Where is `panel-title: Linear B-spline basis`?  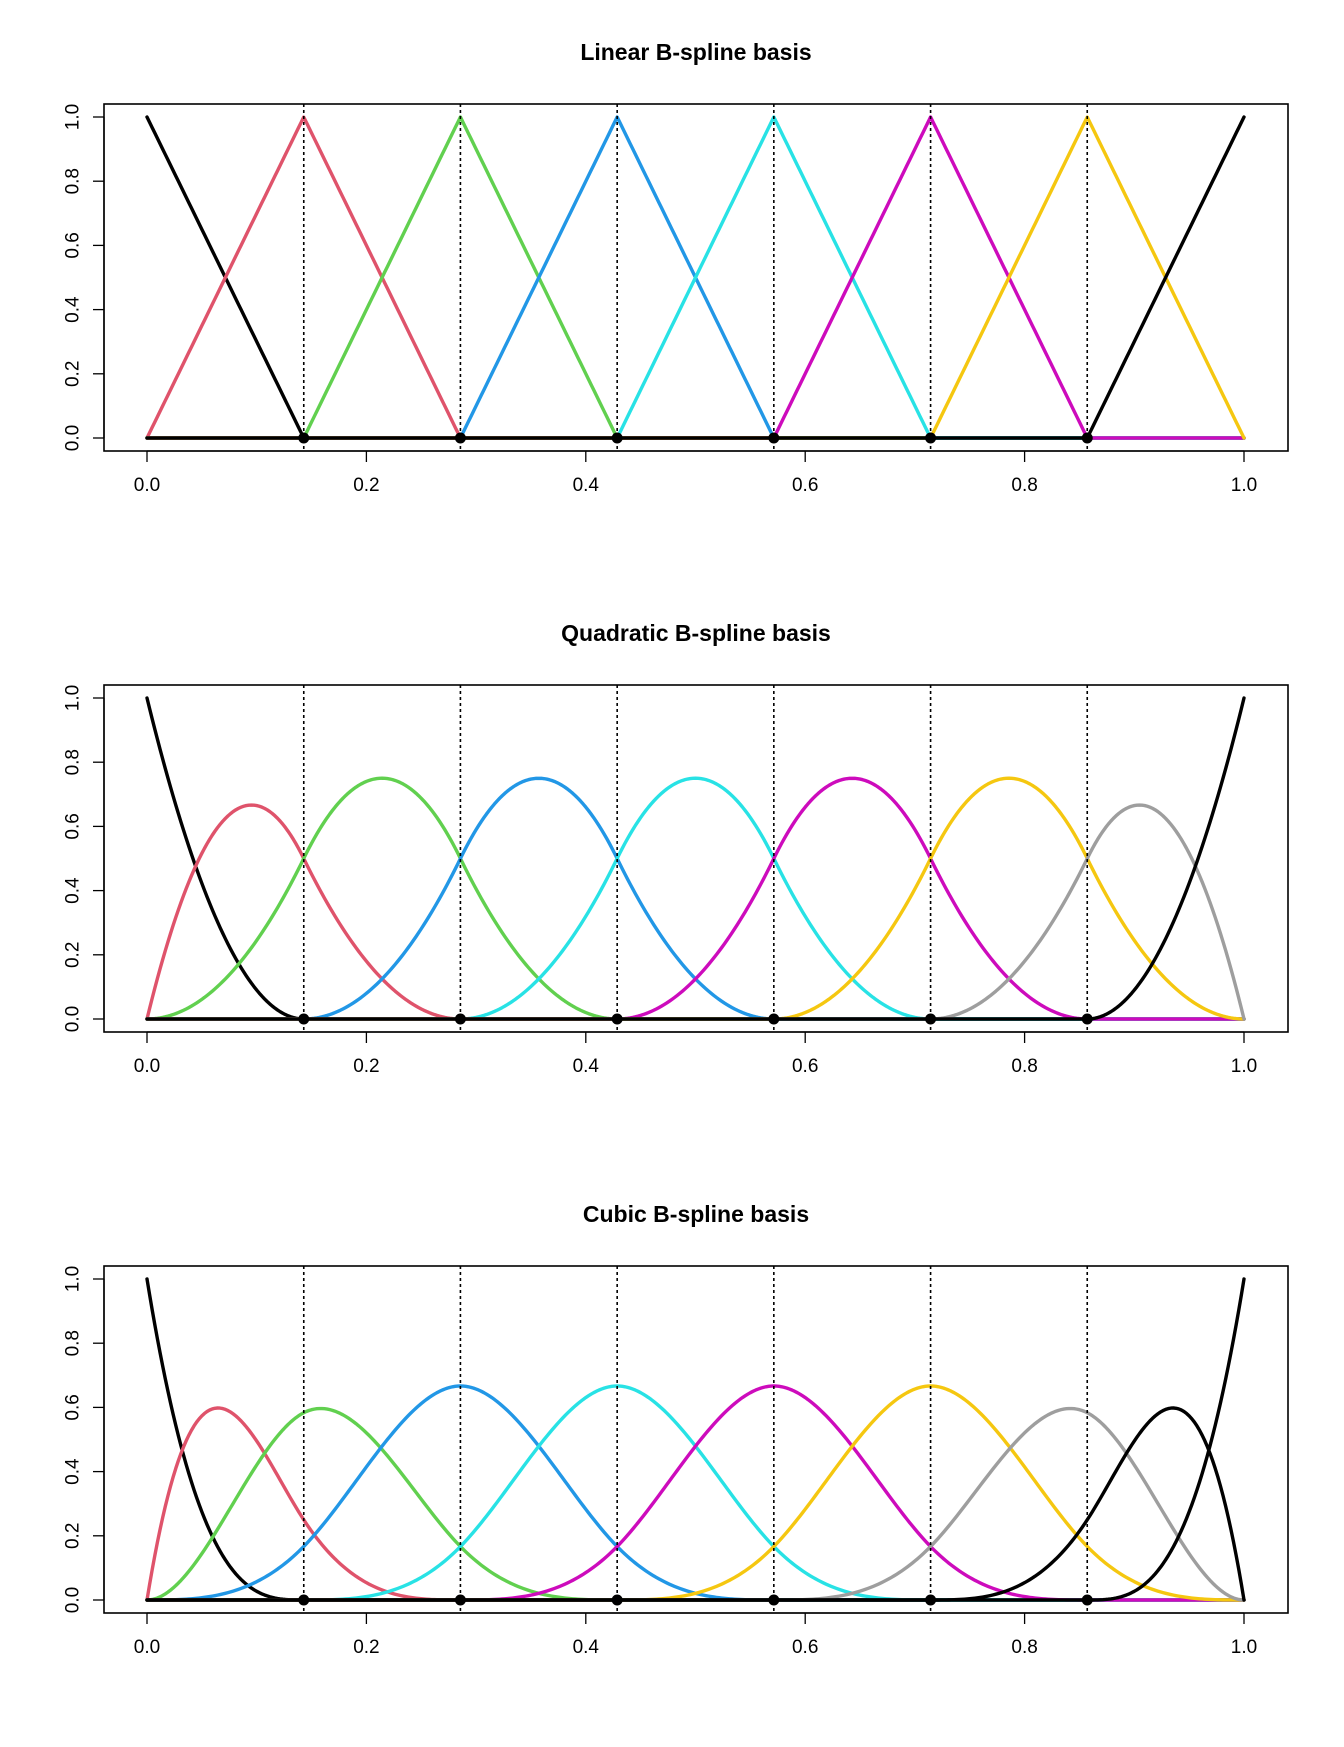
panel-title: Linear B-spline basis is located at coordinates (695, 52).